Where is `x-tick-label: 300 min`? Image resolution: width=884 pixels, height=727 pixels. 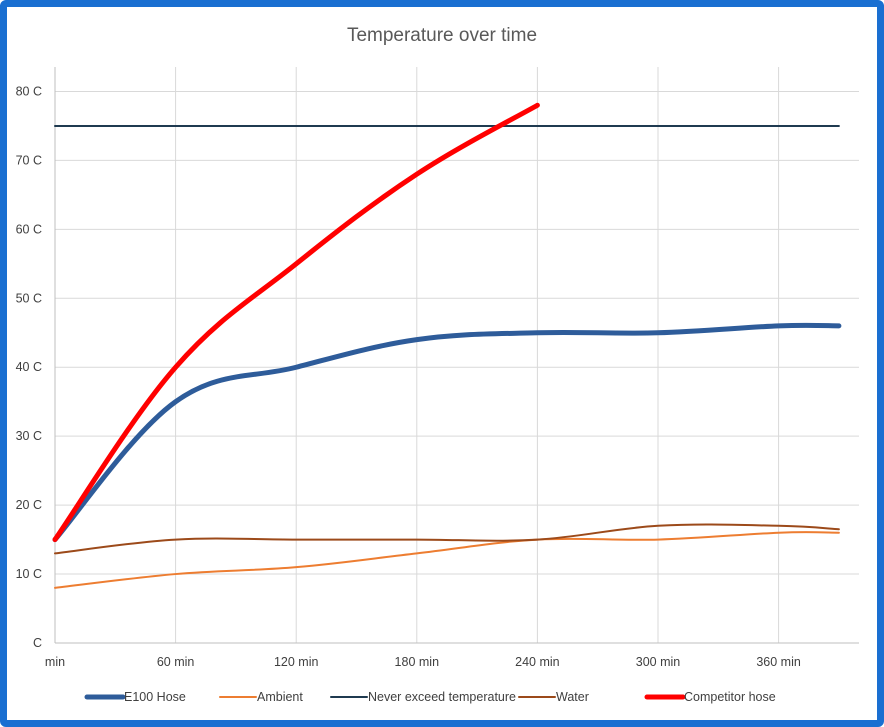 x-tick-label: 300 min is located at coordinates (658, 662).